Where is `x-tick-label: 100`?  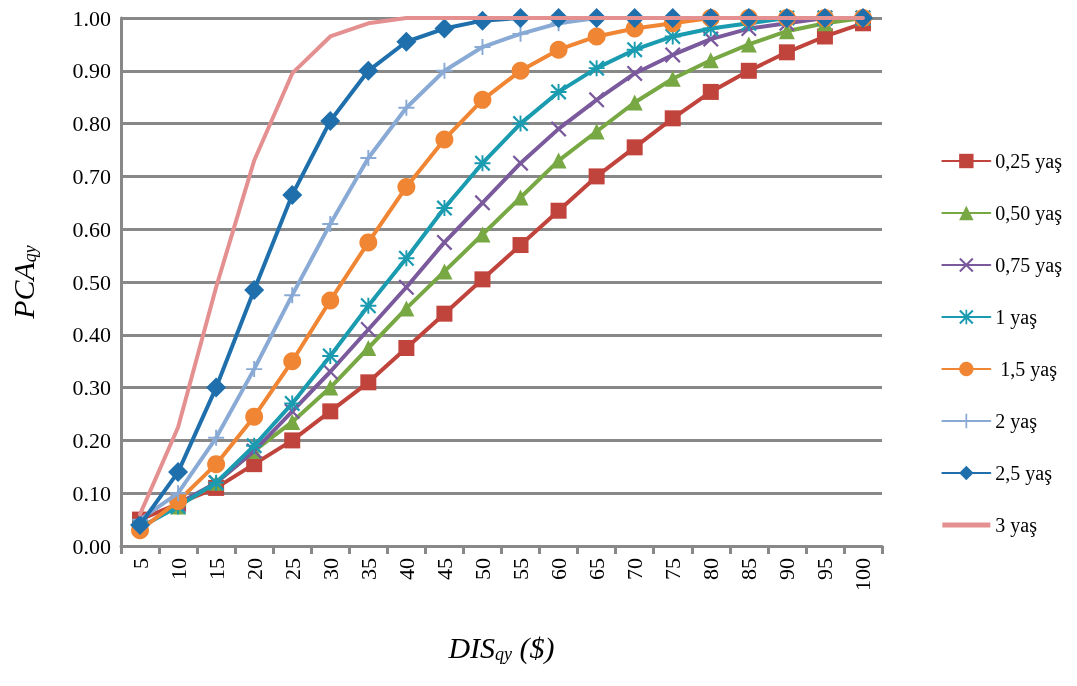
x-tick-label: 100 is located at coordinates (863, 574).